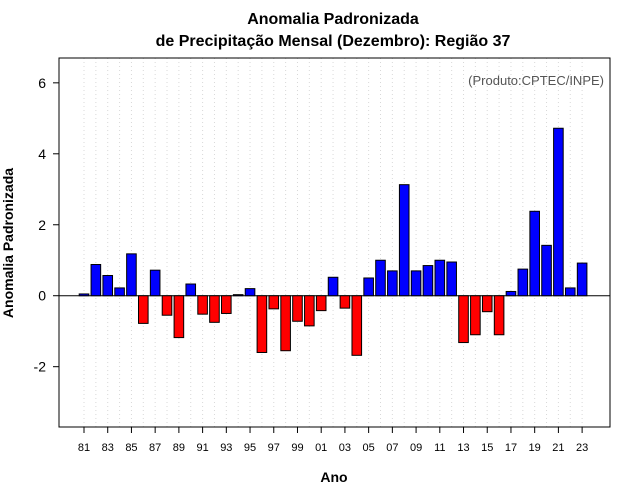  What do you see at coordinates (487, 448) in the screenshot?
I see `x-tick-label: 15` at bounding box center [487, 448].